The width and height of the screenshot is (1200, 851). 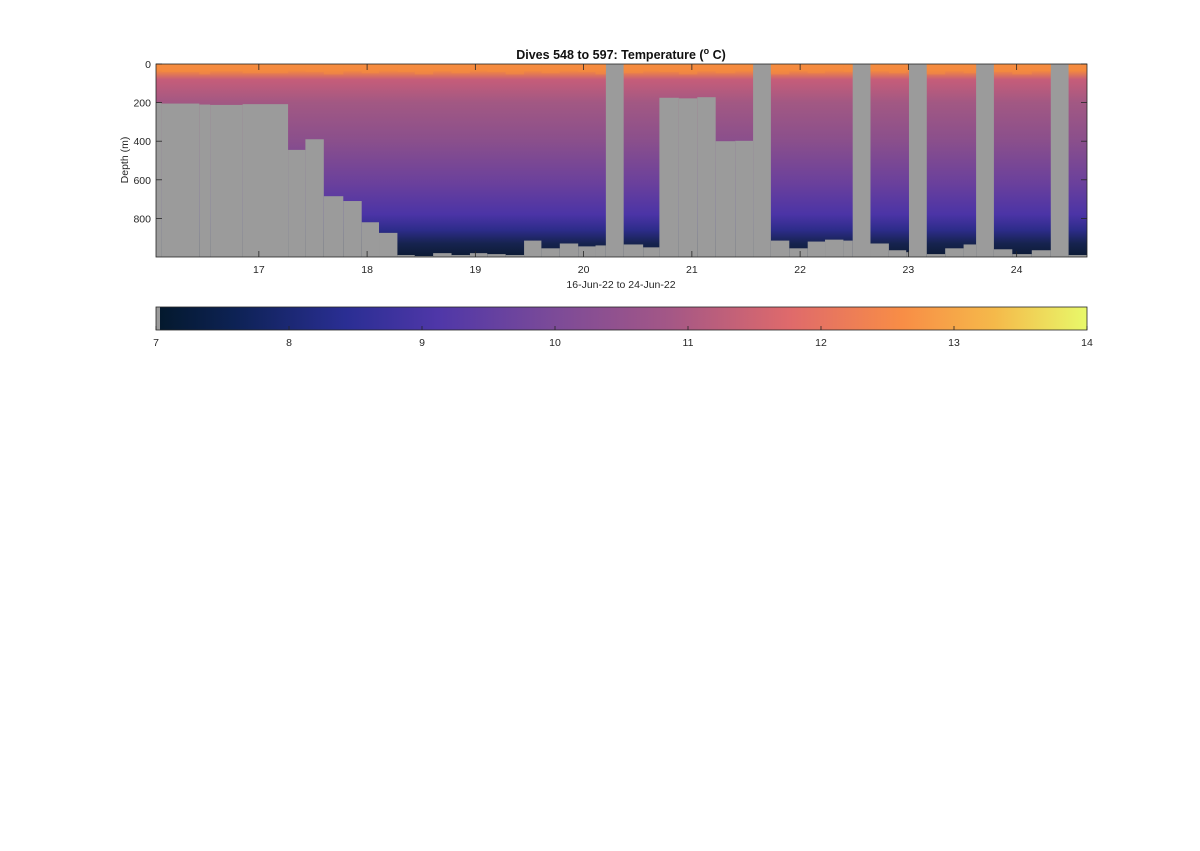 I want to click on y-axis-label: Depth (m), so click(x=125, y=160).